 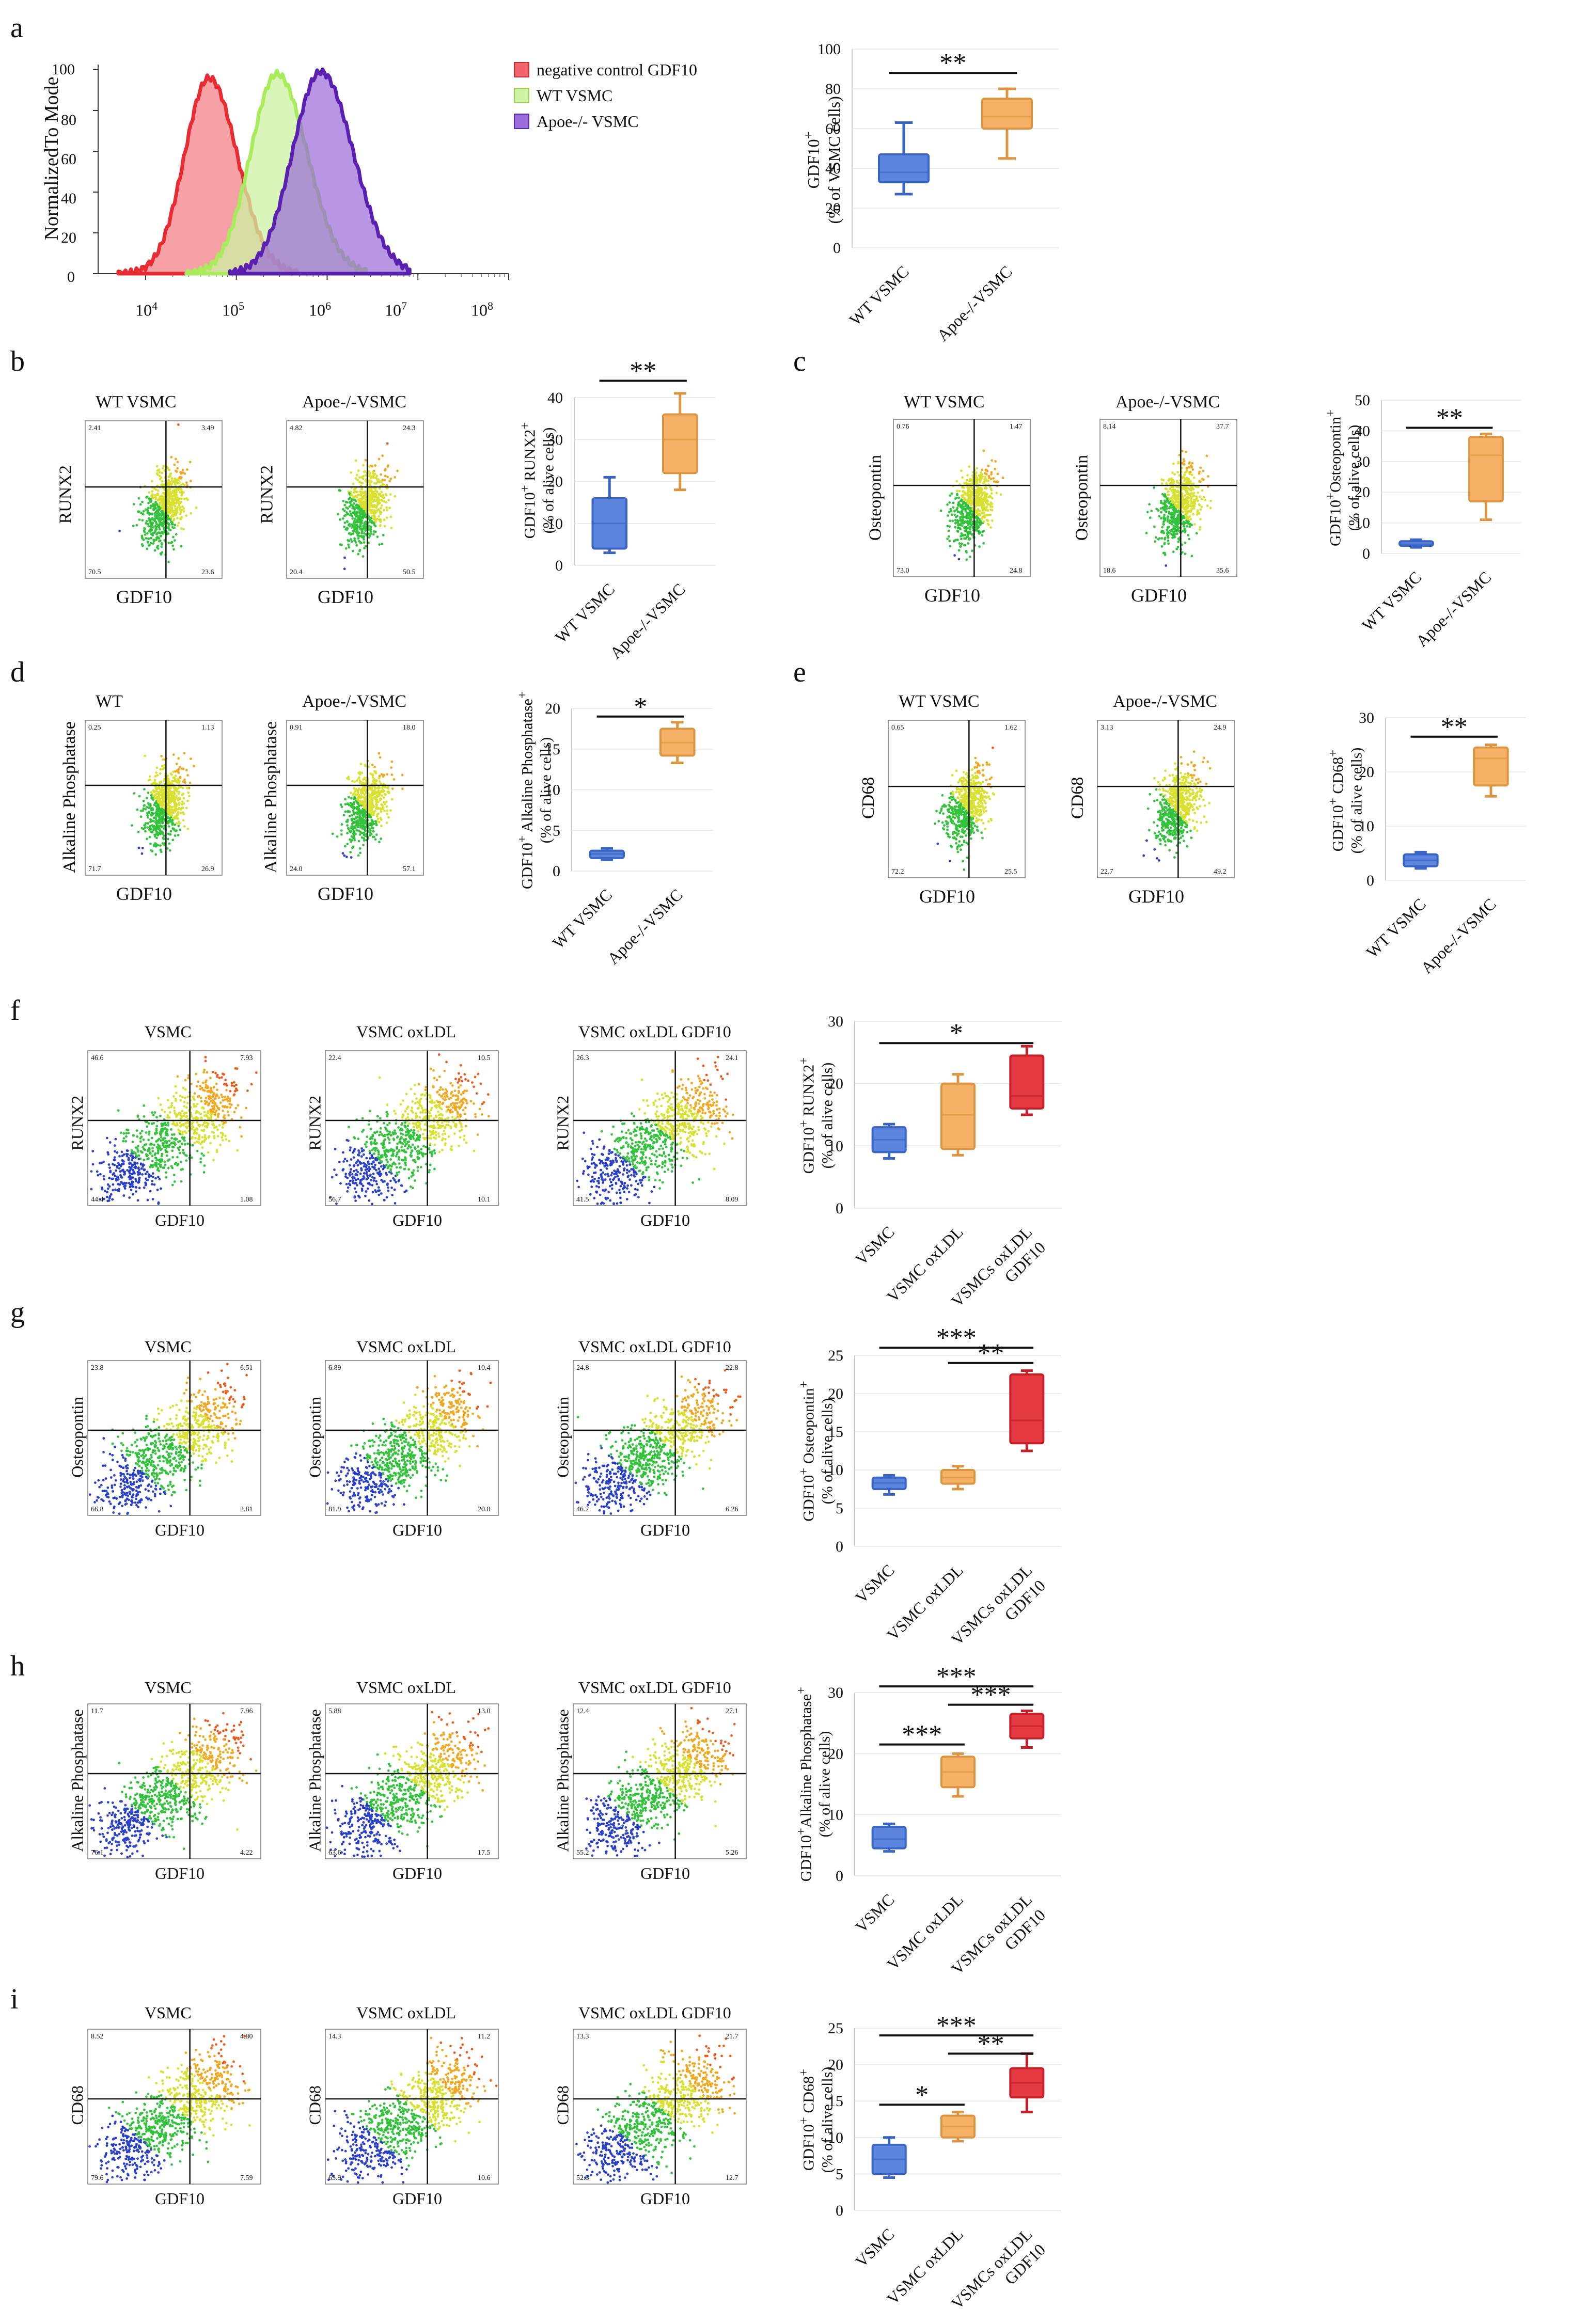 I want to click on box-e-xtick-label: Apoe-/-VSMC, so click(x=1458, y=936).